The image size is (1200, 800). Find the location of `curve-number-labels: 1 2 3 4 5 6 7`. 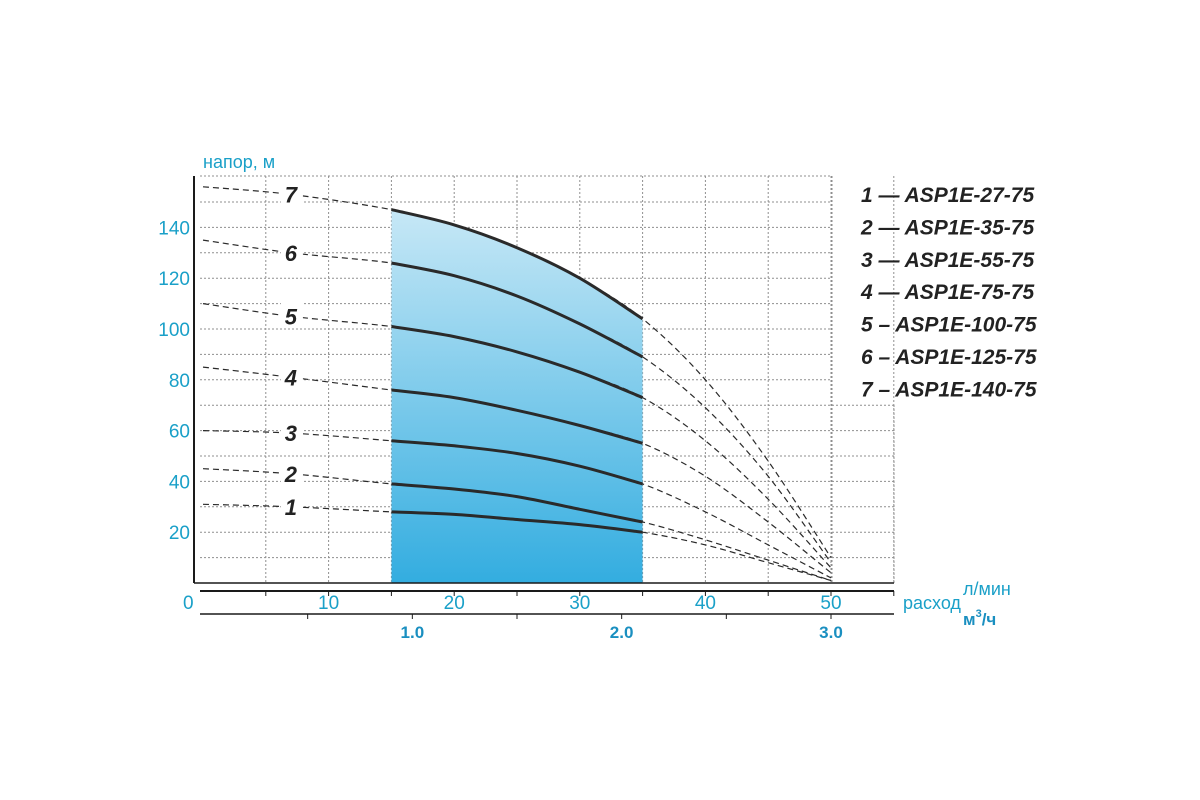

curve-number-labels: 1 2 3 4 5 6 7 is located at coordinates (291, 350).